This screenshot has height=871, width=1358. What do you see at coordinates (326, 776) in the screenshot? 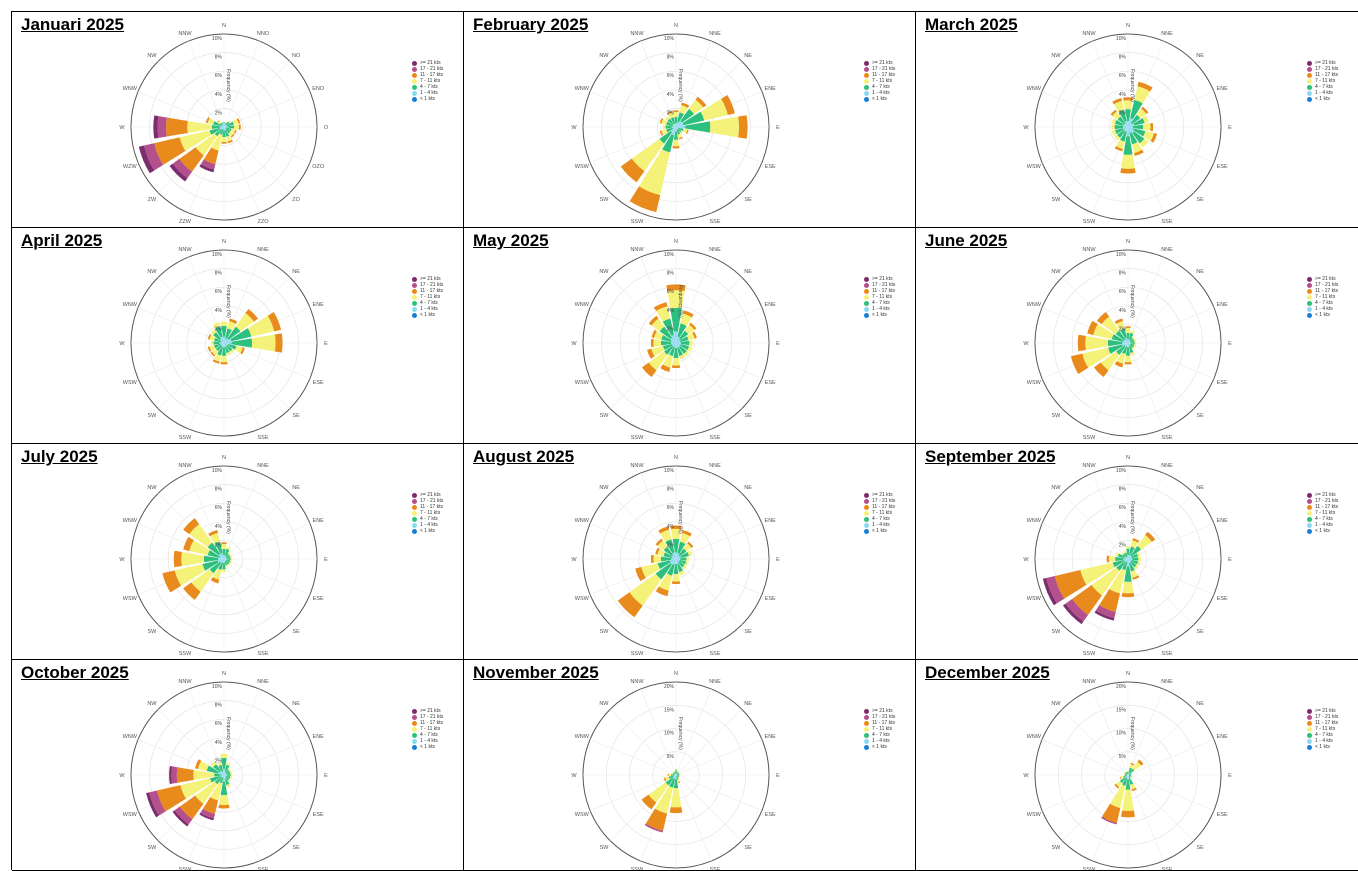
I see `compass-label: E` at bounding box center [326, 776].